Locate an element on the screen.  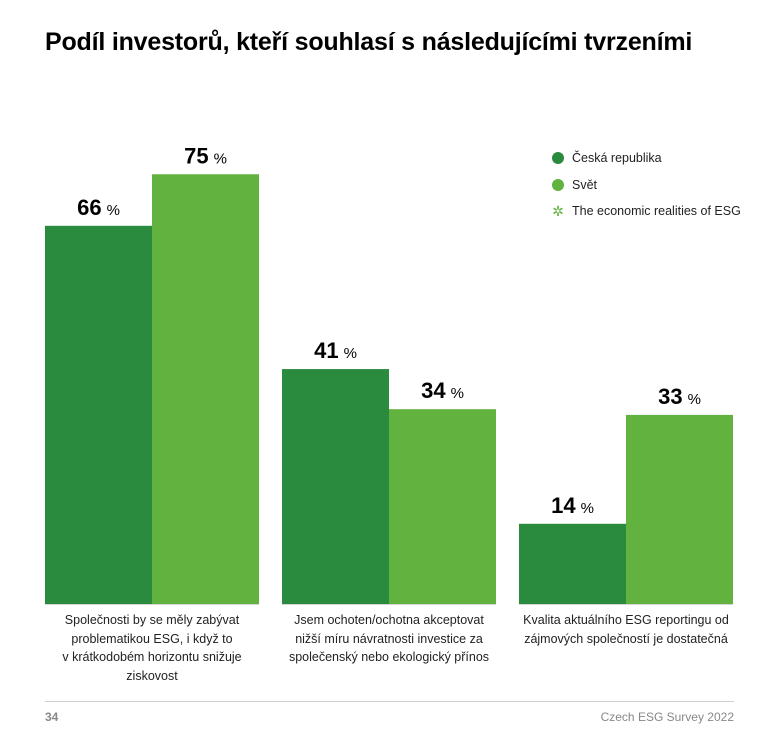
data-label-svet-3: 33% is located at coordinates (679, 396).